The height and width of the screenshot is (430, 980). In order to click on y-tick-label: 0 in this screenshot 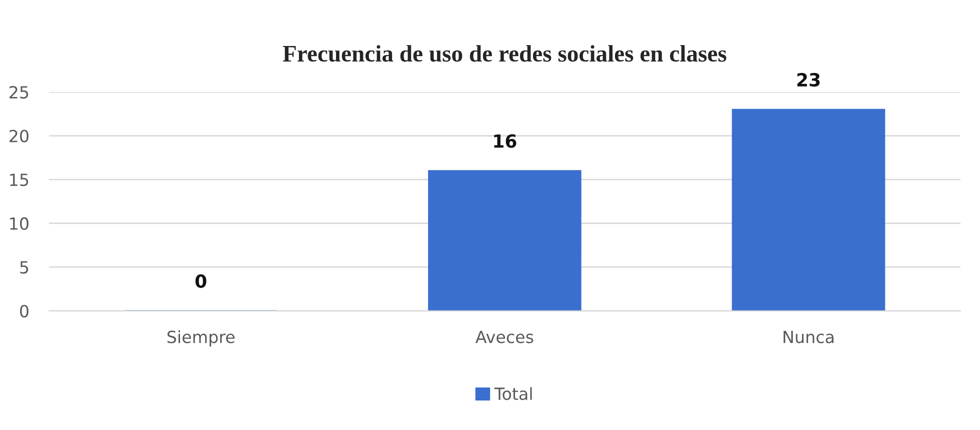, I will do `click(24, 311)`.